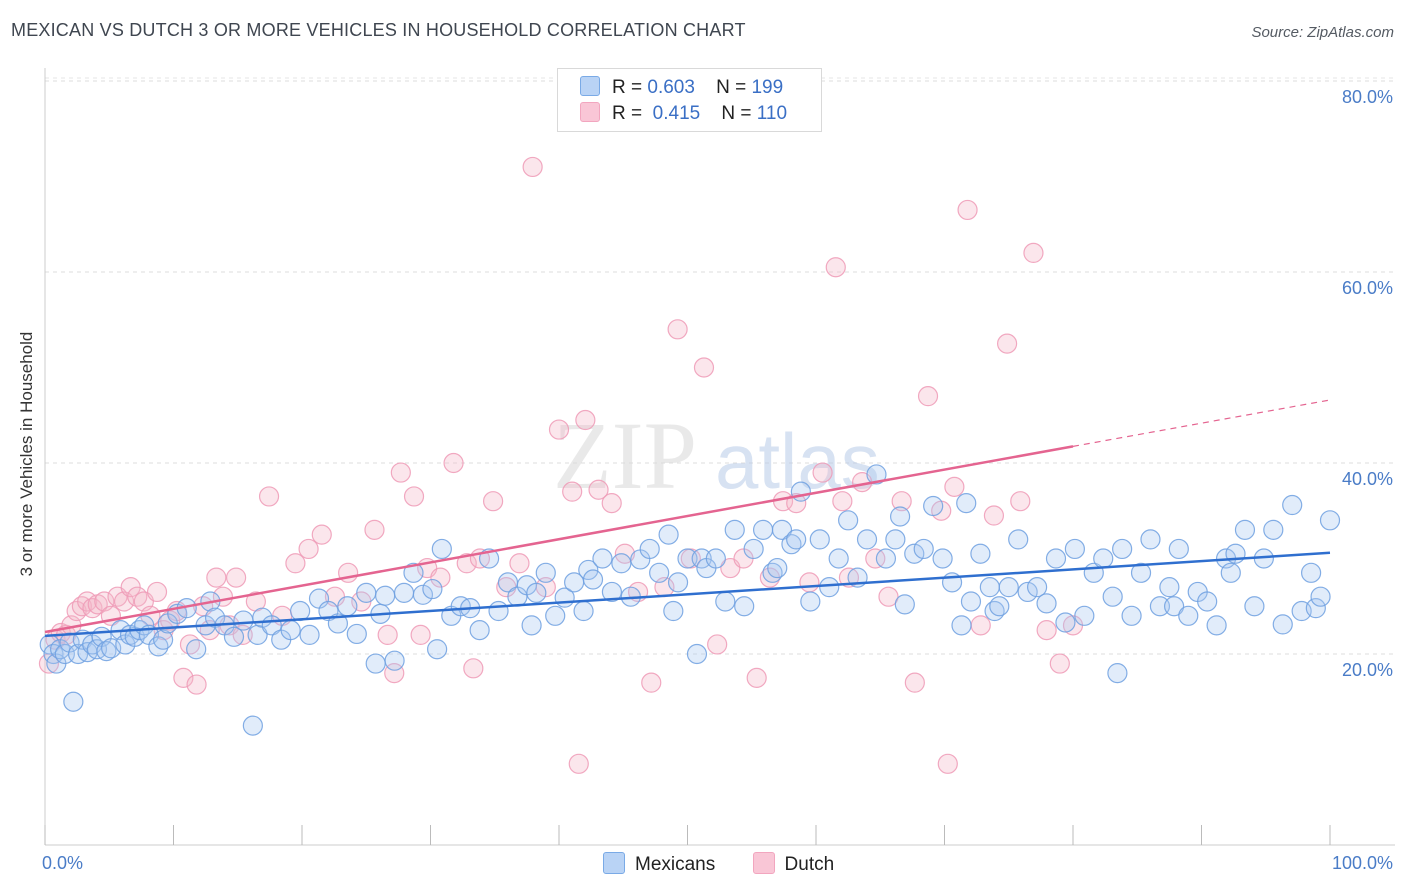 This screenshot has width=1406, height=892. Describe the element at coordinates (1201, 423) in the screenshot. I see `dutch-trend-extension` at that location.